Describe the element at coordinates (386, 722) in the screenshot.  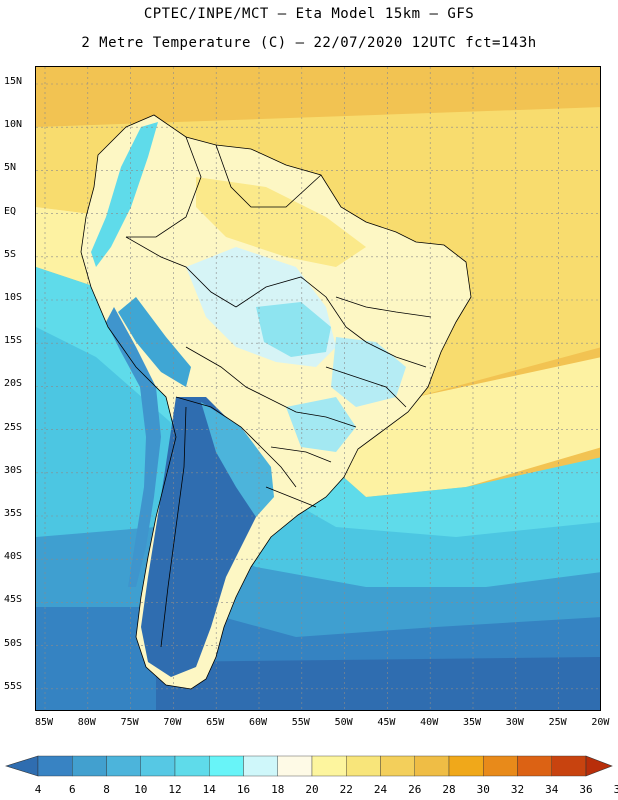
I see `lon-label-45w: 45W` at that location.